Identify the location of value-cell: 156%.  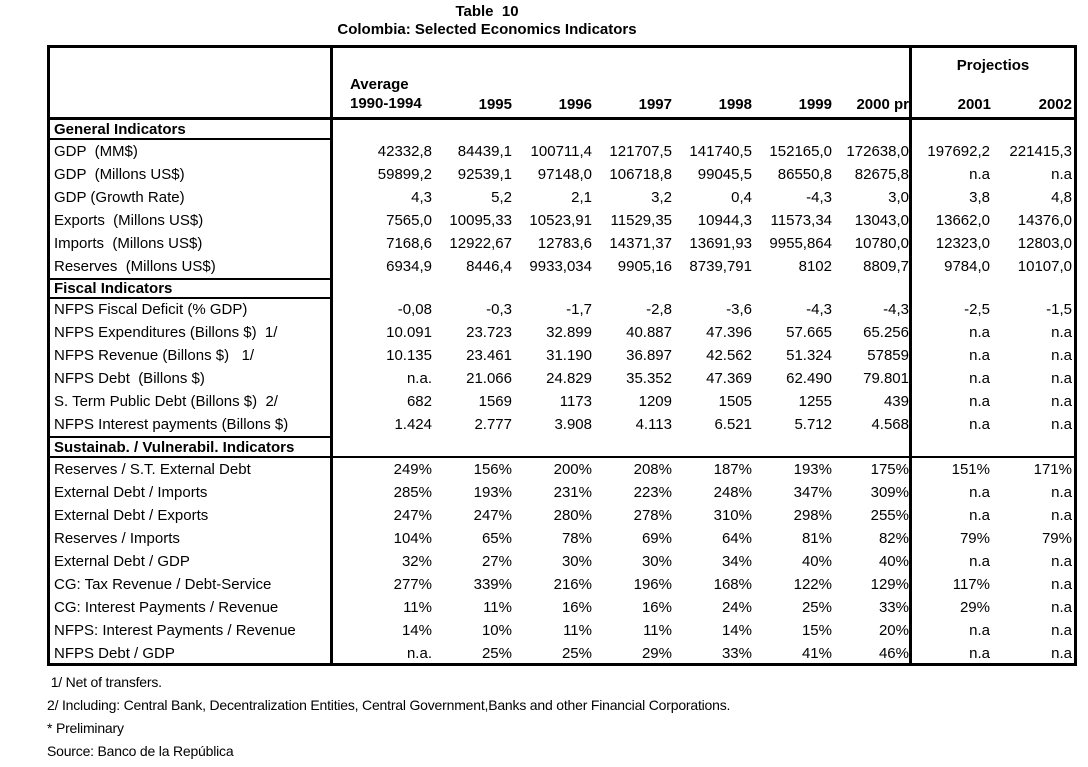
(492, 469).